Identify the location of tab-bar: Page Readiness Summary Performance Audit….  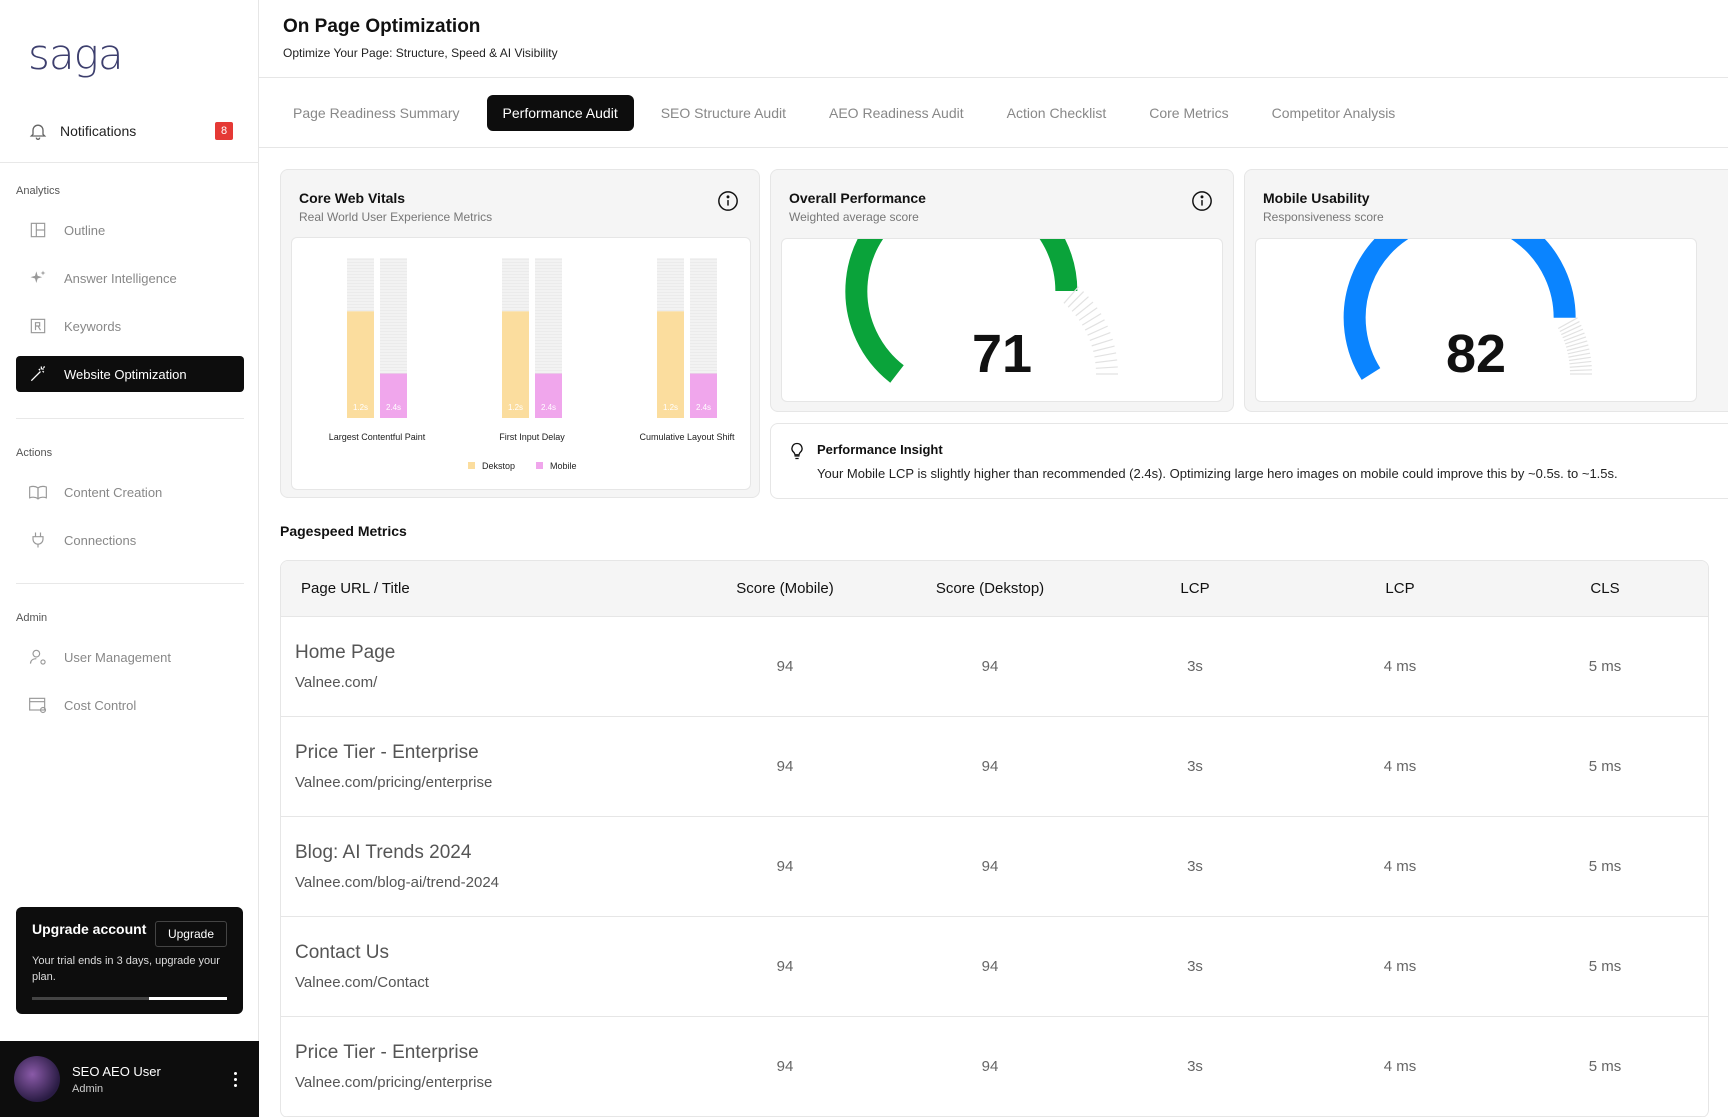
(993, 113).